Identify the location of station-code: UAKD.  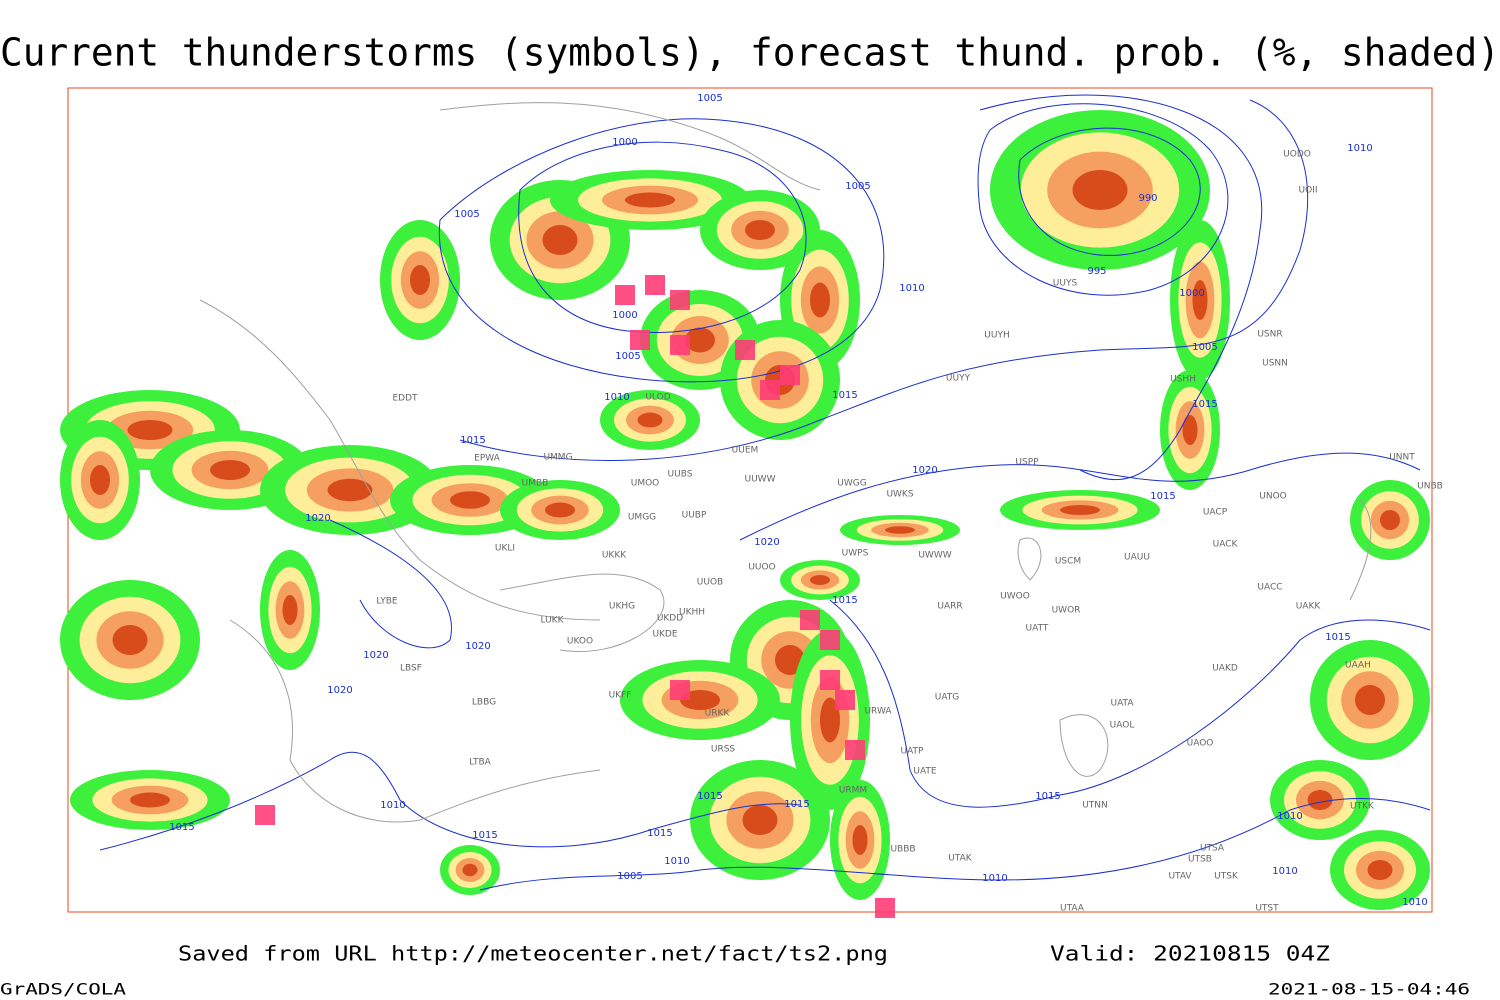
(1225, 669).